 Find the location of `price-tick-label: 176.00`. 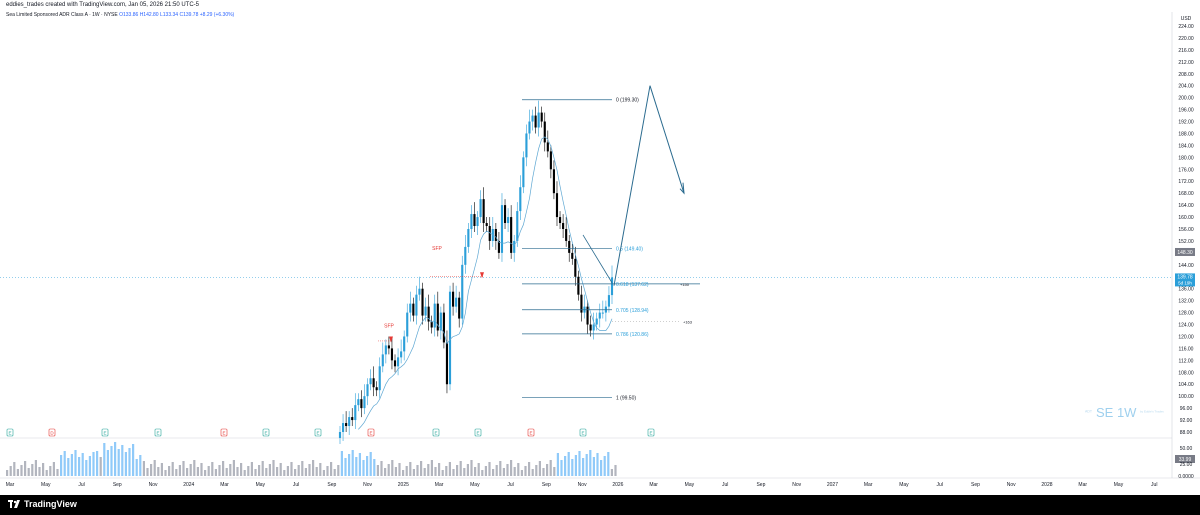

price-tick-label: 176.00 is located at coordinates (1186, 170).